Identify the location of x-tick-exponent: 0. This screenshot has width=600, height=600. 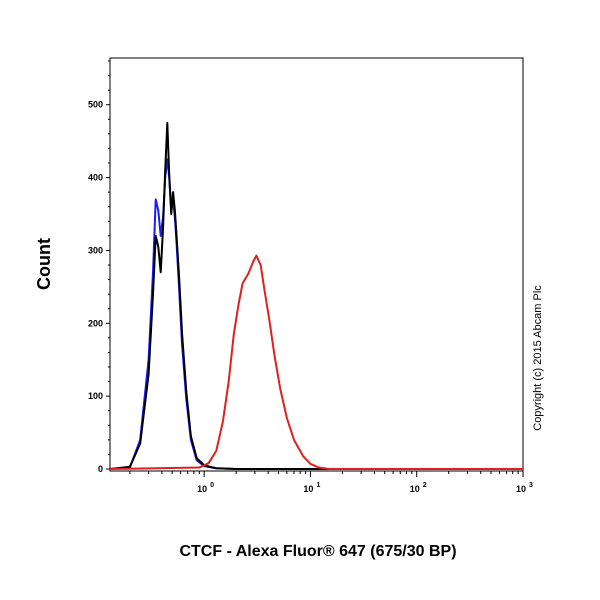
(212, 485).